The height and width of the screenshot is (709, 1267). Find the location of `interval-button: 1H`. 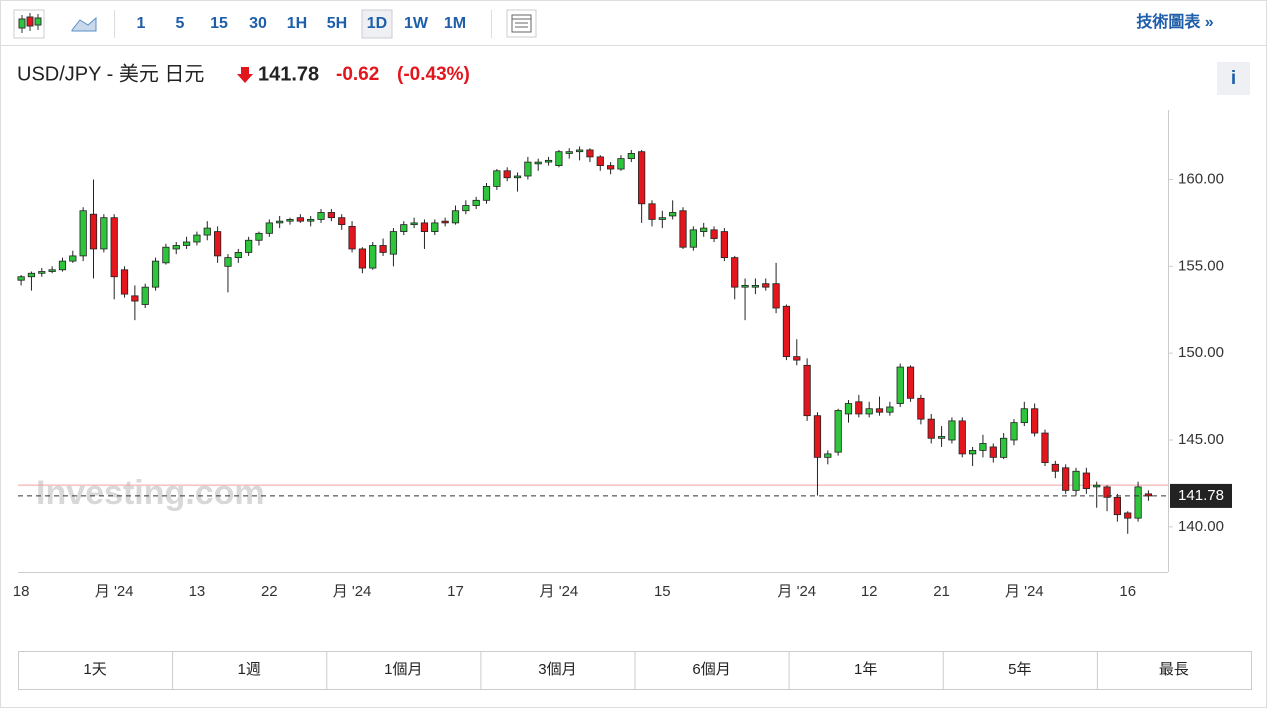

interval-button: 1H is located at coordinates (297, 23).